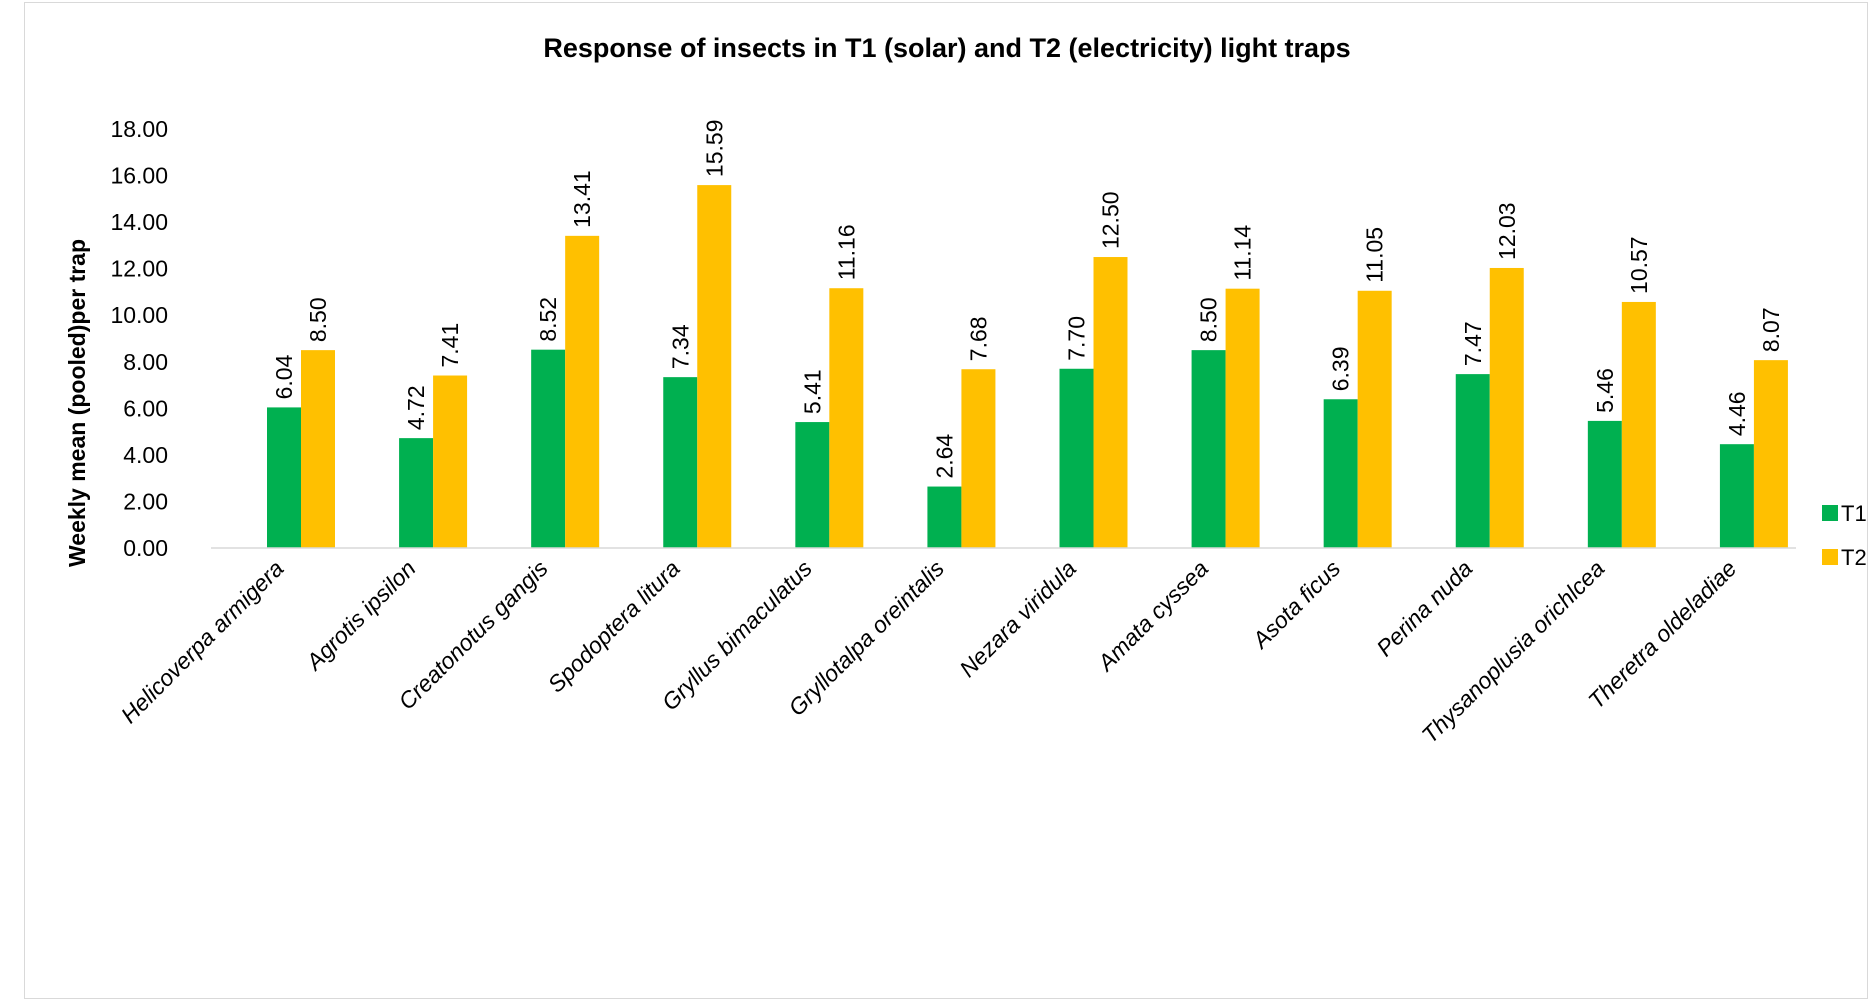 Image resolution: width=1872 pixels, height=1003 pixels. I want to click on y-tick-label: 18.00, so click(139, 129).